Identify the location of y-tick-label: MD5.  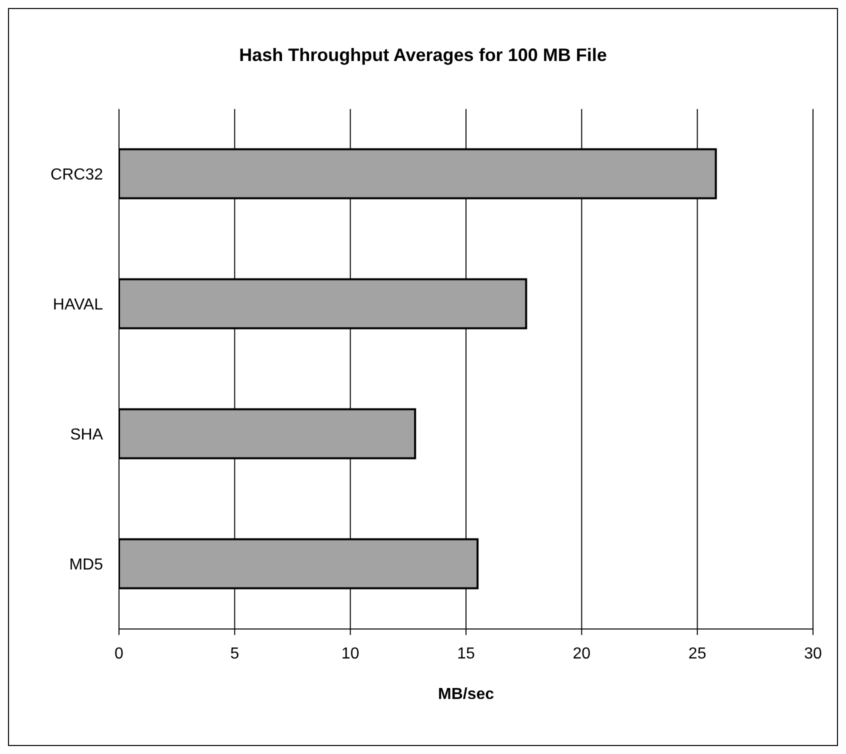
(86, 565).